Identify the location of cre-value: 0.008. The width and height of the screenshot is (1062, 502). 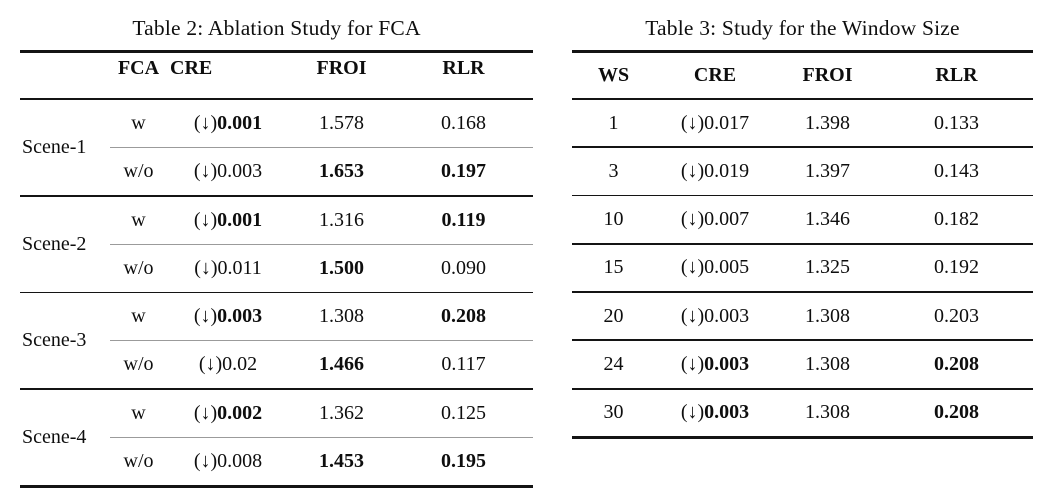
(240, 461).